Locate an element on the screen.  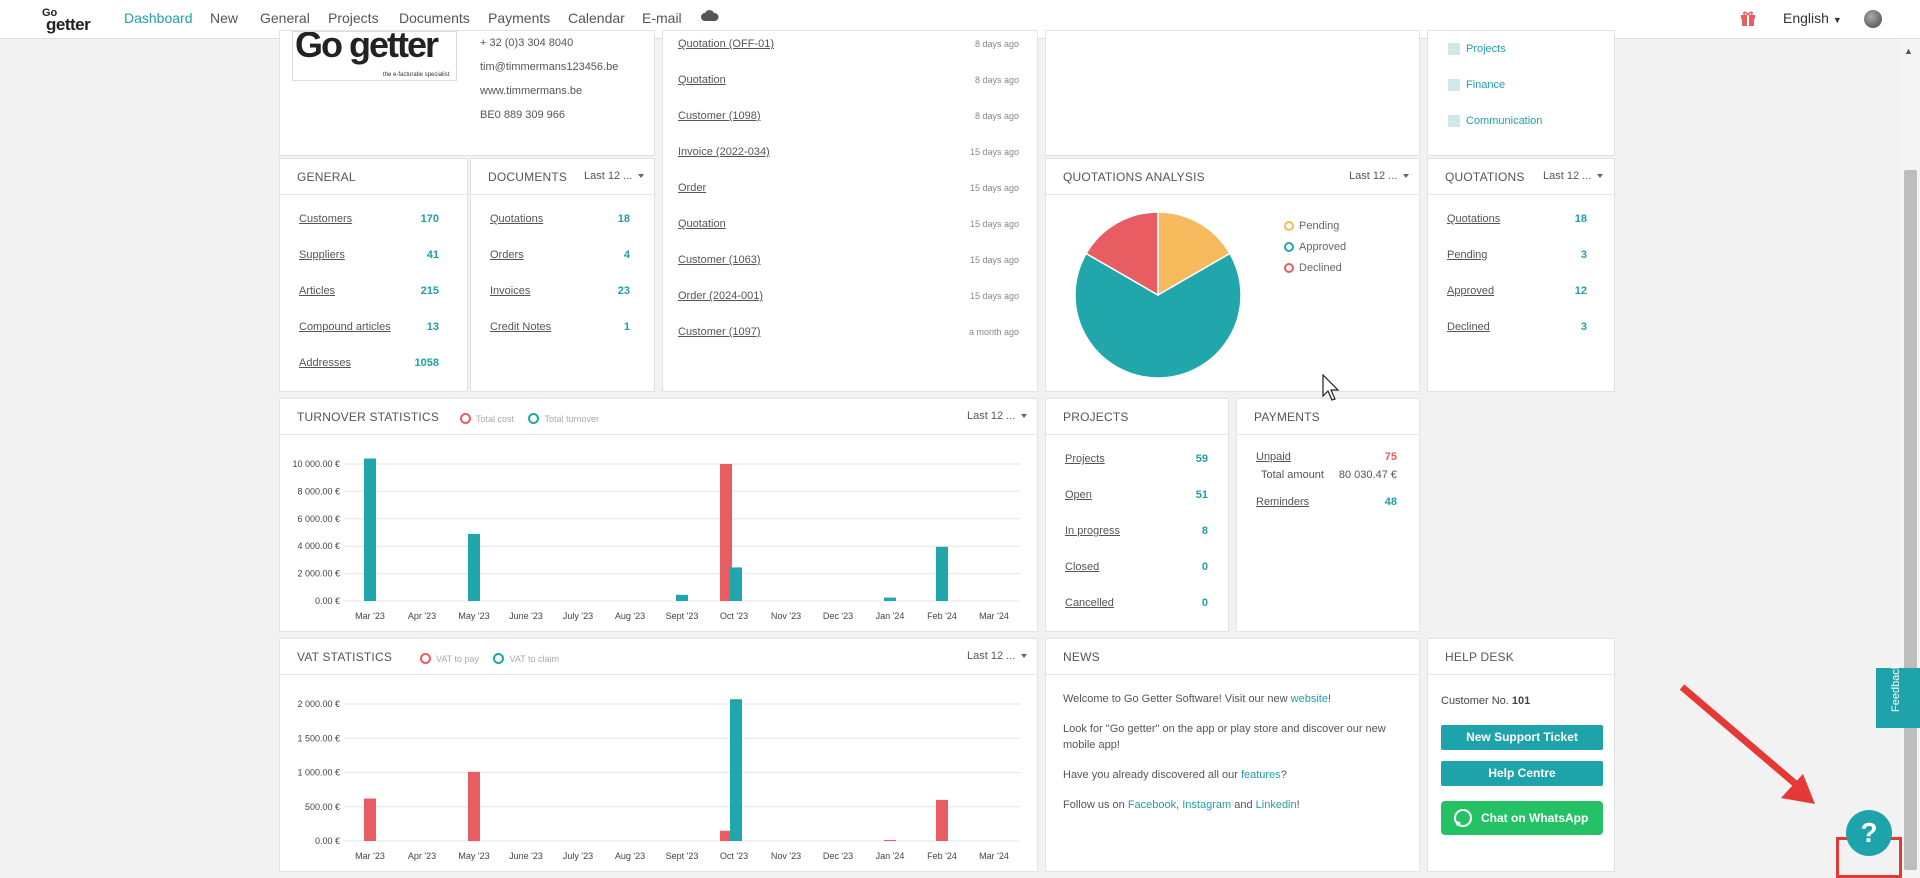
documents-row-label: Orders is located at coordinates (507, 255).